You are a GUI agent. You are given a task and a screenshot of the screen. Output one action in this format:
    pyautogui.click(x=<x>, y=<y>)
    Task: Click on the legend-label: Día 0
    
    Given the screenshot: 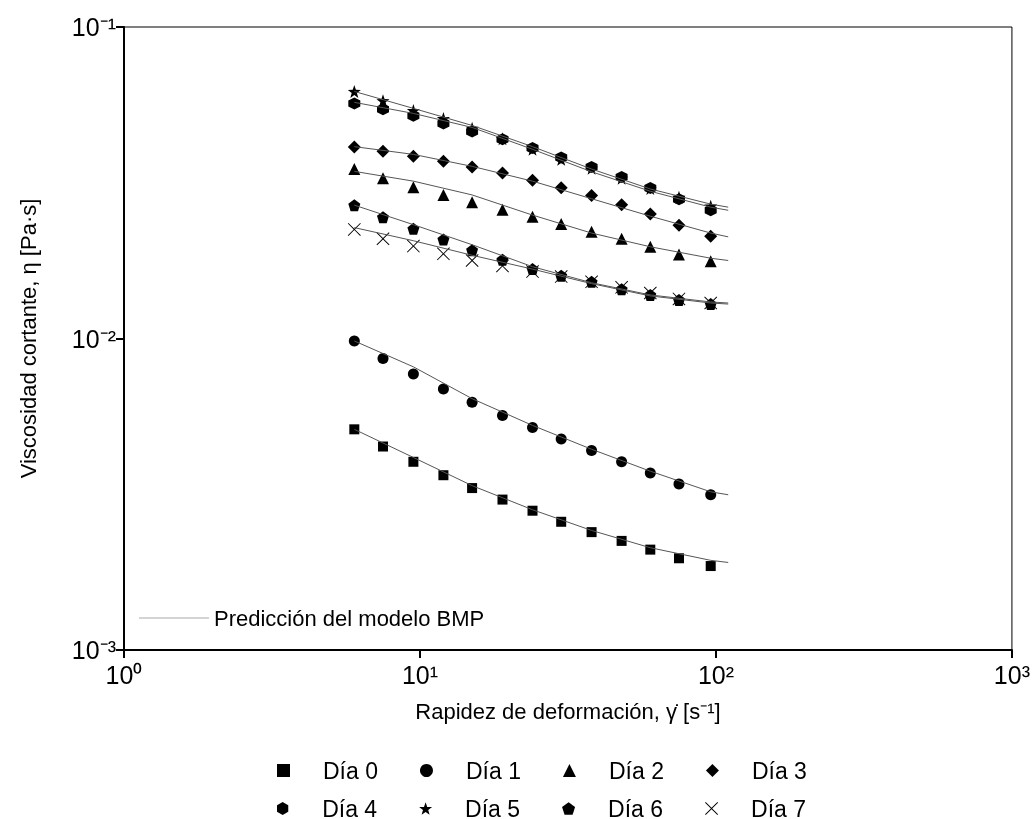 What is the action you would take?
    pyautogui.click(x=350, y=770)
    